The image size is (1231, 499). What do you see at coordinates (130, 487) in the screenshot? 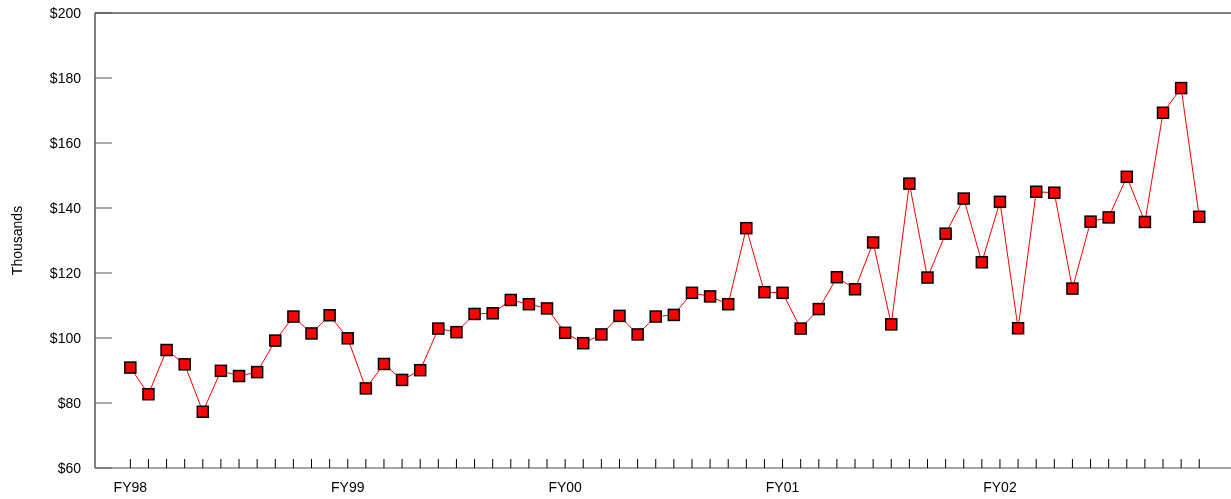
I see `x-tick-label: FY98` at bounding box center [130, 487].